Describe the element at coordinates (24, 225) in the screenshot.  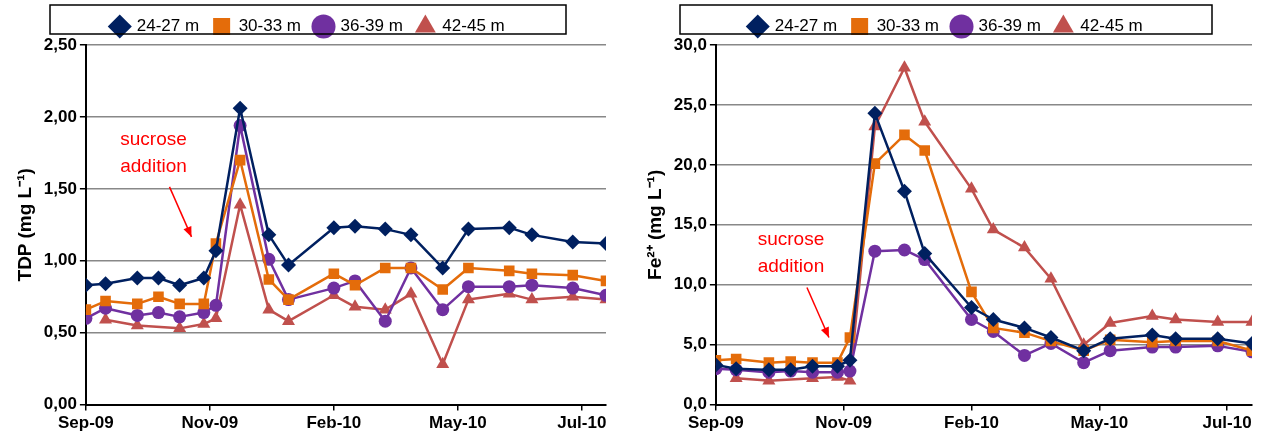
I see `y-axis-title: TDP (mg L⁻¹)` at that location.